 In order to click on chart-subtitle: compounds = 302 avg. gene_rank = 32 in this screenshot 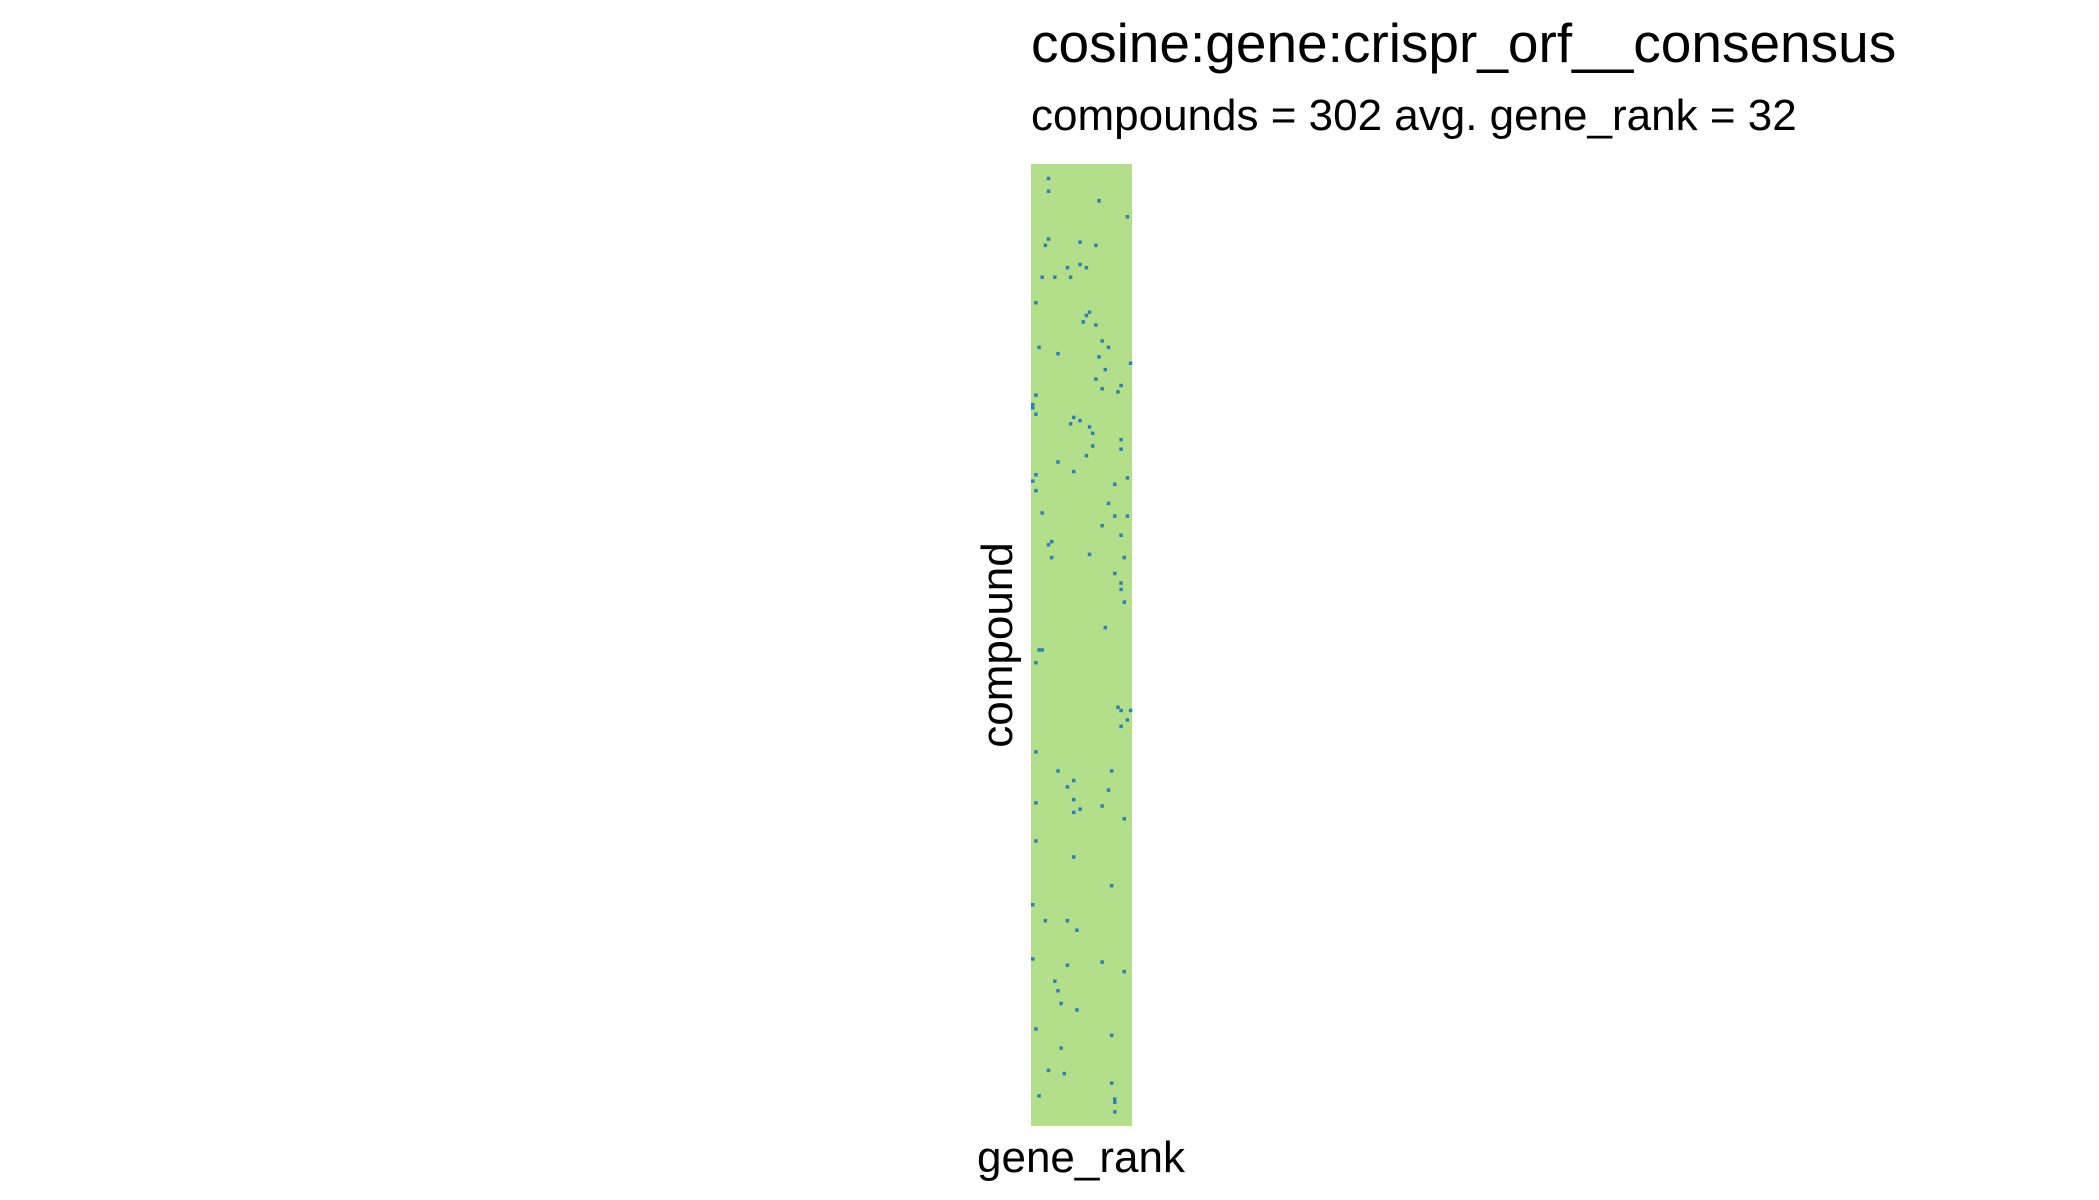, I will do `click(1414, 115)`.